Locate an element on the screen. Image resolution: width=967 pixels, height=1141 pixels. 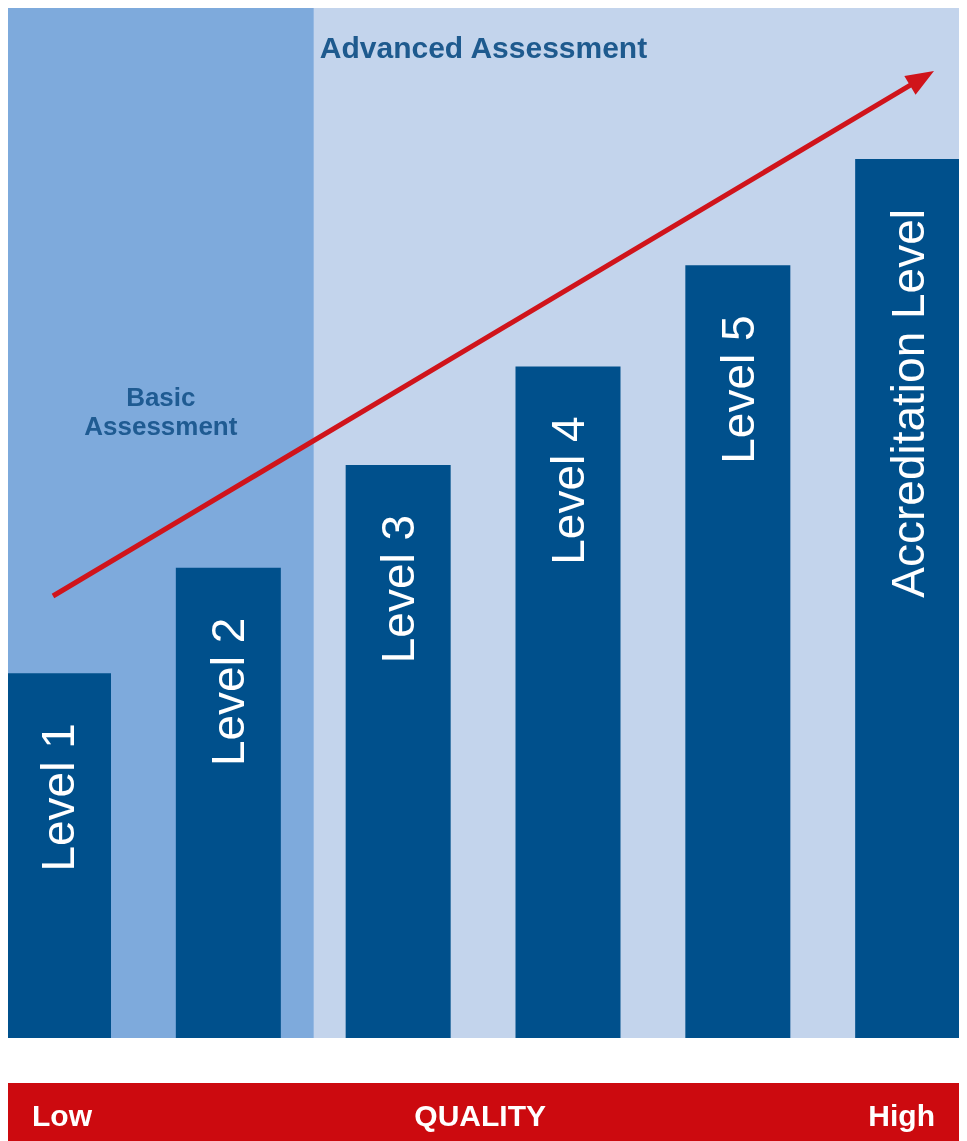
x-tick-label: Level 3 is located at coordinates (398, 589).